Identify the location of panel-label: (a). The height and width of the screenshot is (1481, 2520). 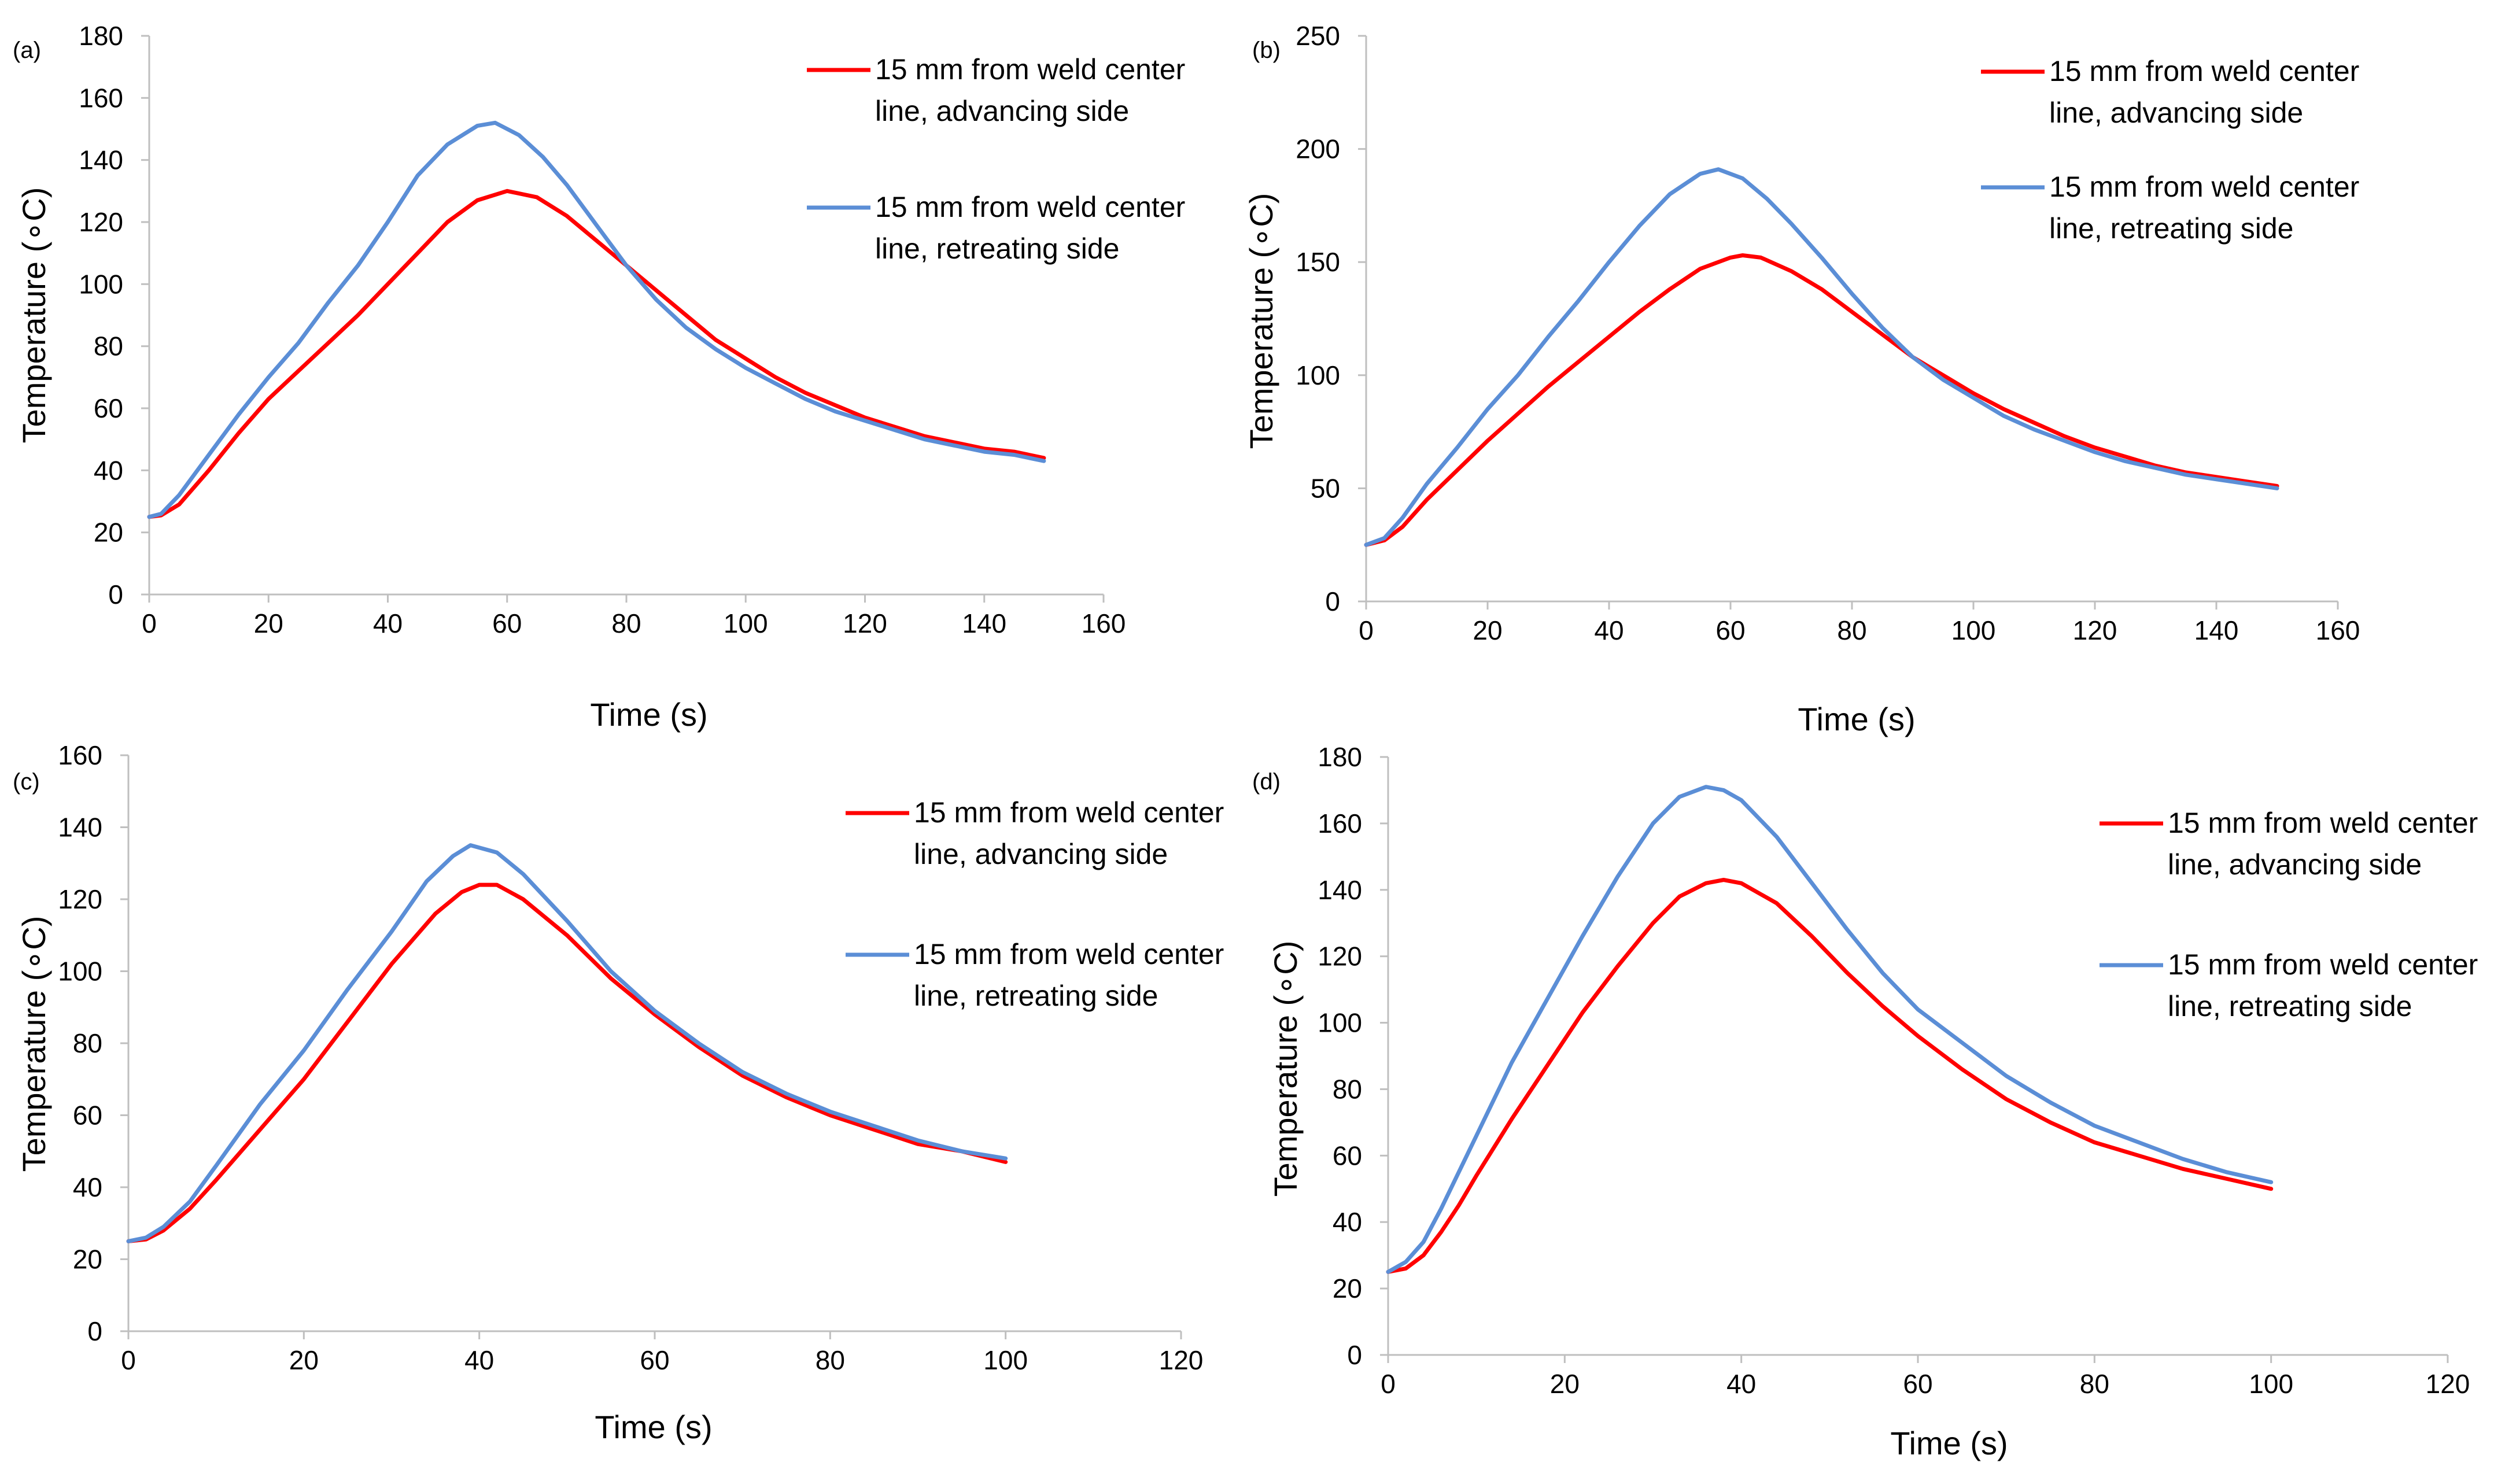
(27, 51).